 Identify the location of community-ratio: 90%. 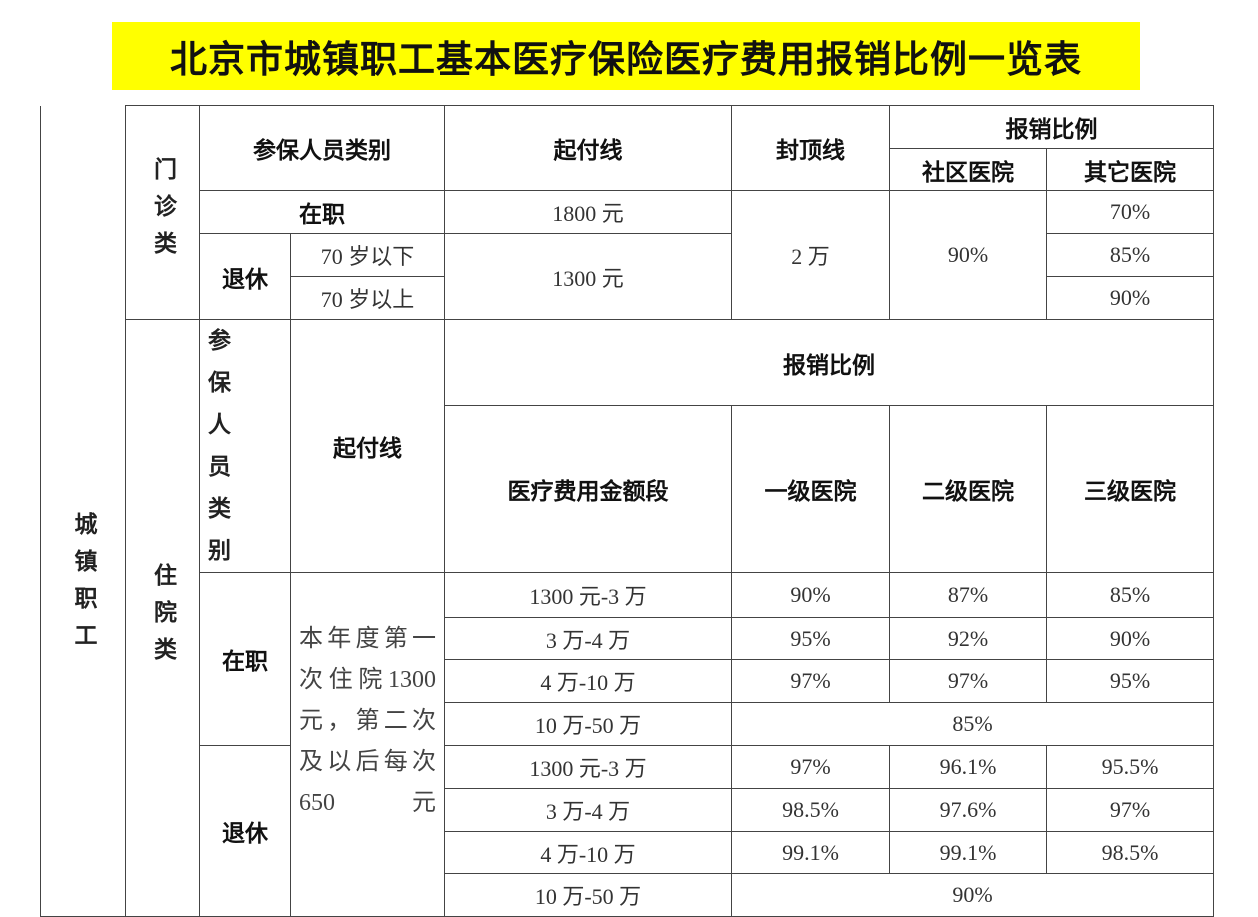
(968, 255).